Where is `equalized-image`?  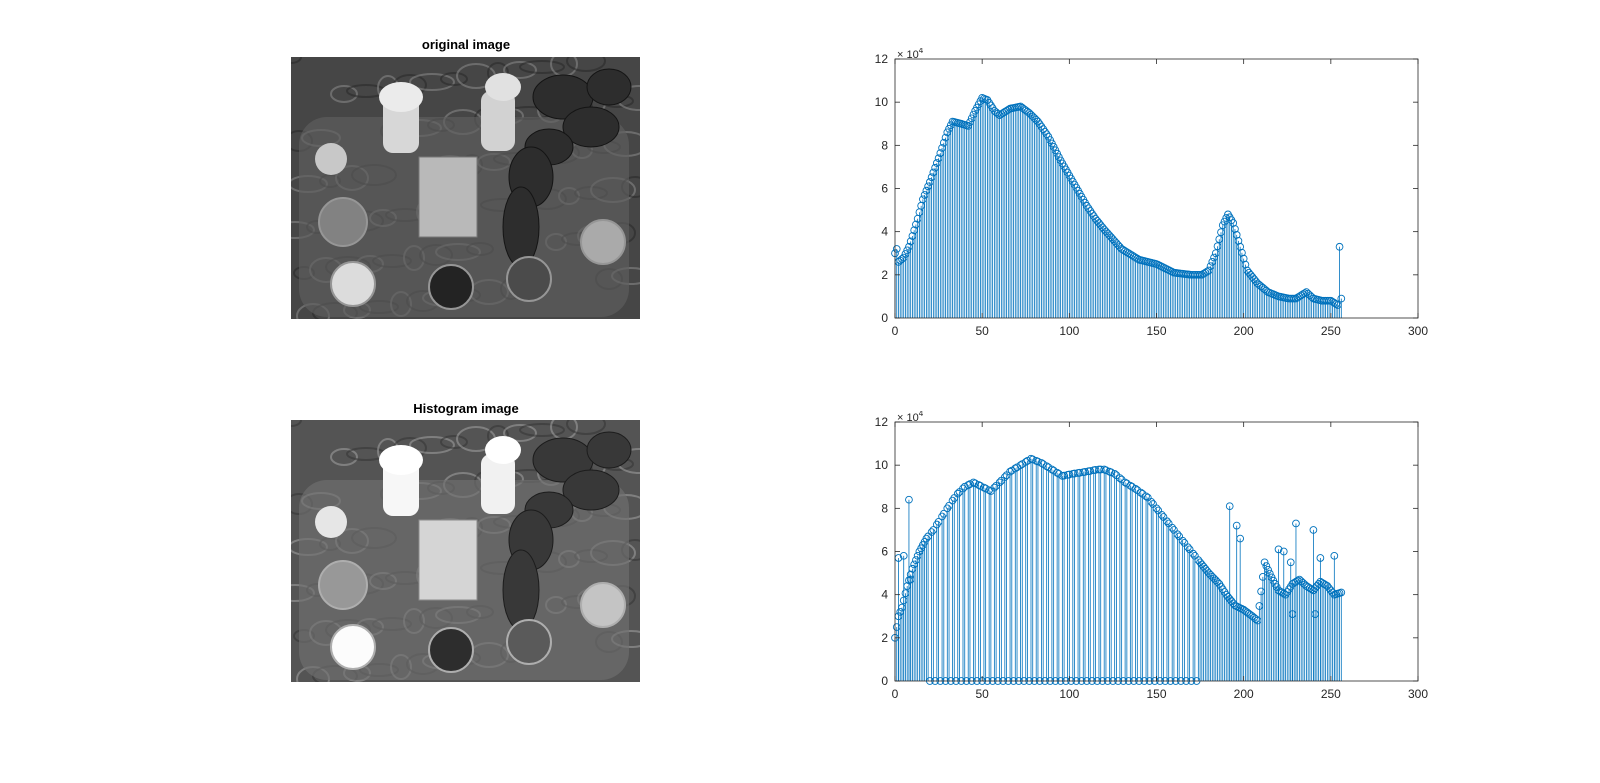
equalized-image is located at coordinates (465, 551).